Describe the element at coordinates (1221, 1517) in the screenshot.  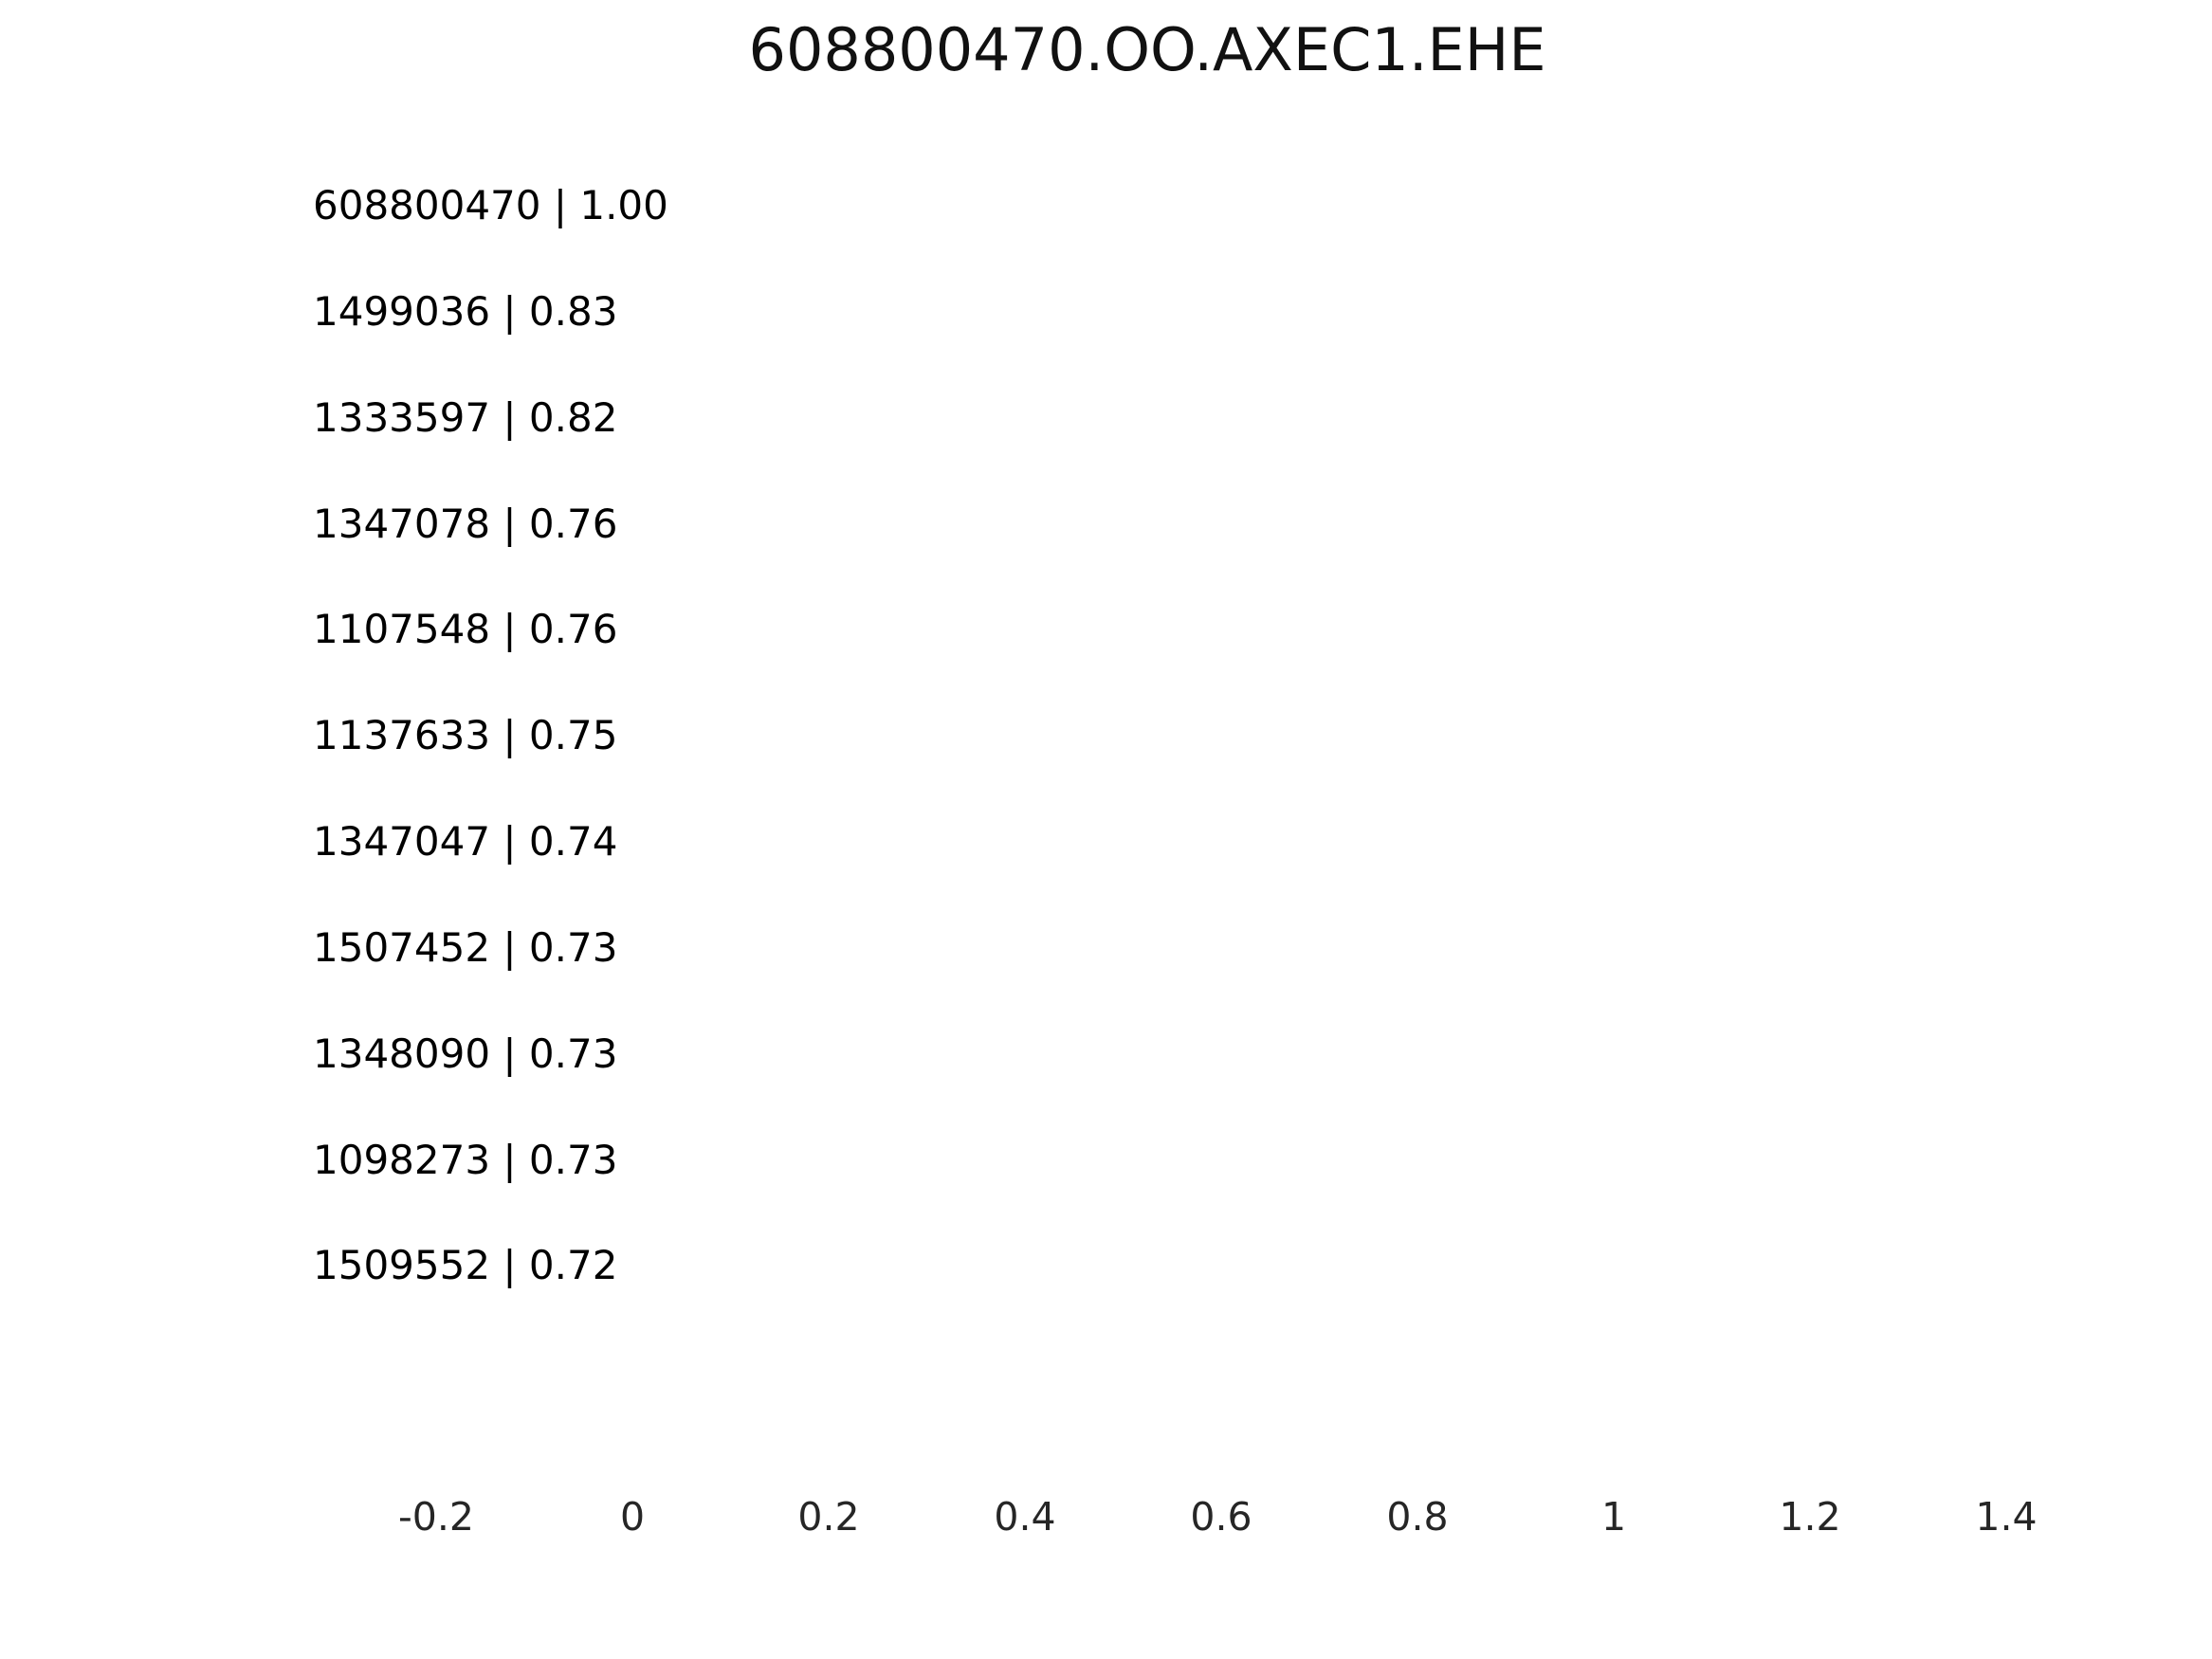
I see `x-tick-label: 0.6` at that location.